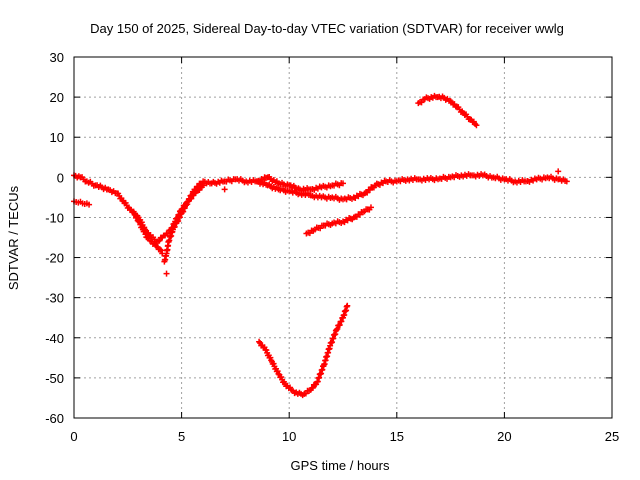  I want to click on y-tick-label: 30, so click(57, 57).